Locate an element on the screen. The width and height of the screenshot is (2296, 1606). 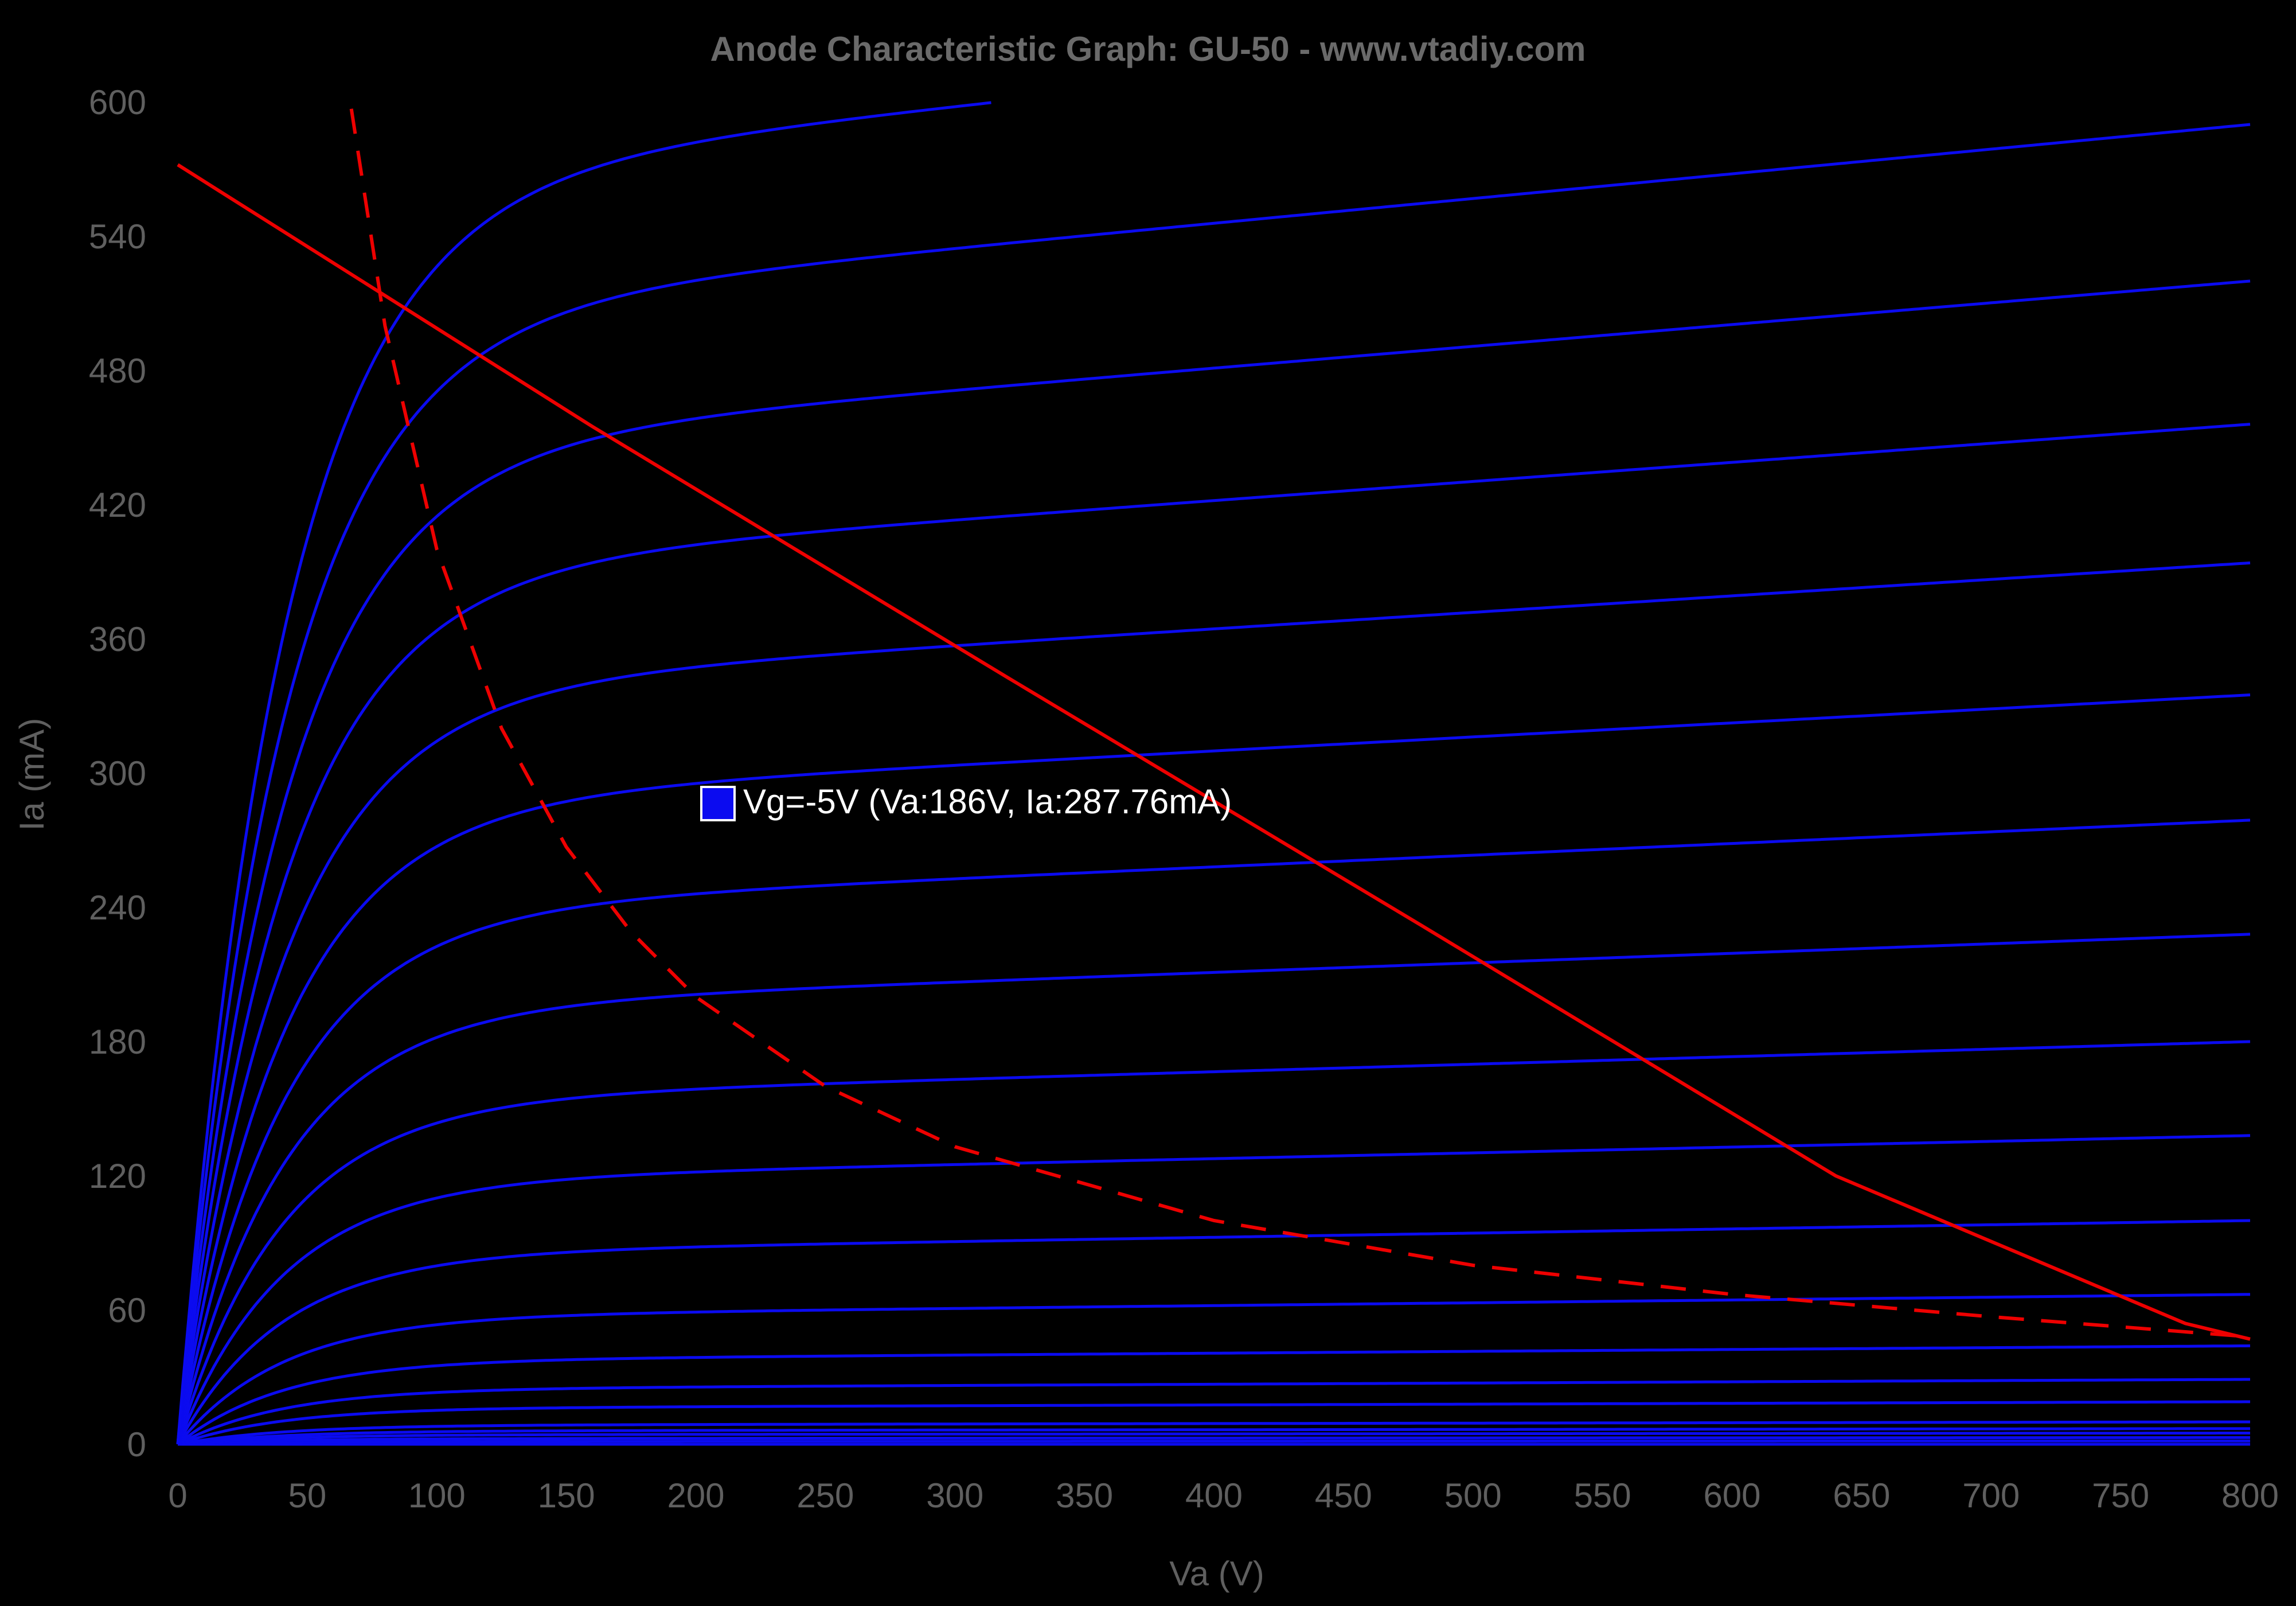
y-tick-label: 180 is located at coordinates (117, 1042).